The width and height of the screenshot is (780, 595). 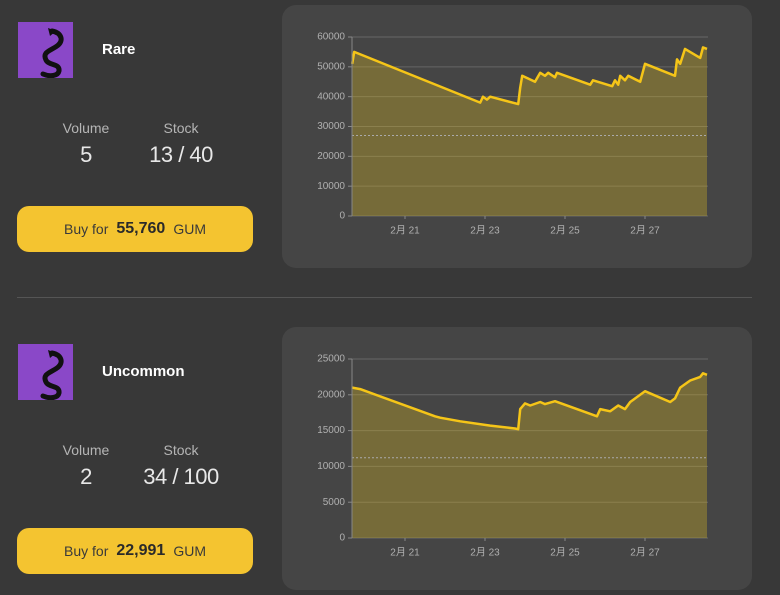 I want to click on price: 22,991, so click(x=141, y=550).